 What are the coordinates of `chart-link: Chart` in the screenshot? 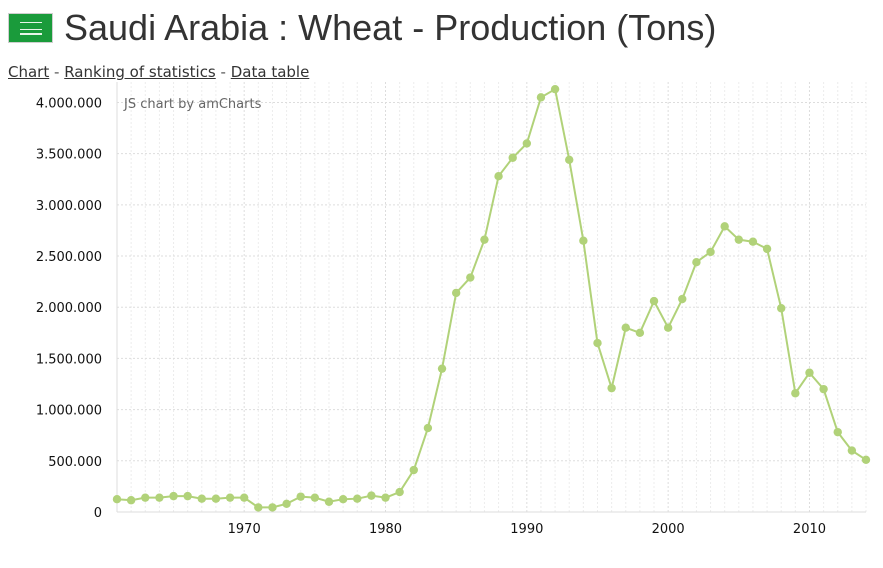 It's located at (29, 72).